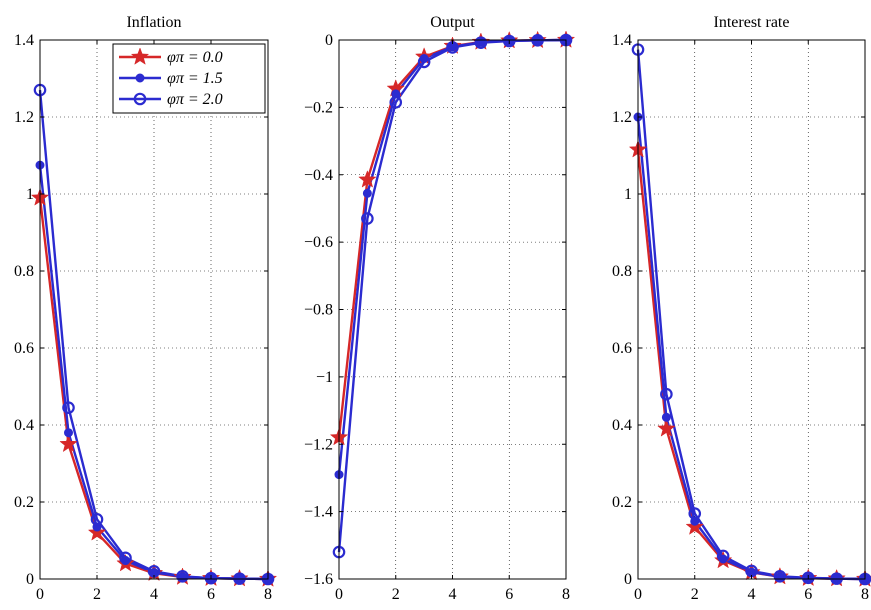  I want to click on y-tick-label: −1.4, so click(318, 512).